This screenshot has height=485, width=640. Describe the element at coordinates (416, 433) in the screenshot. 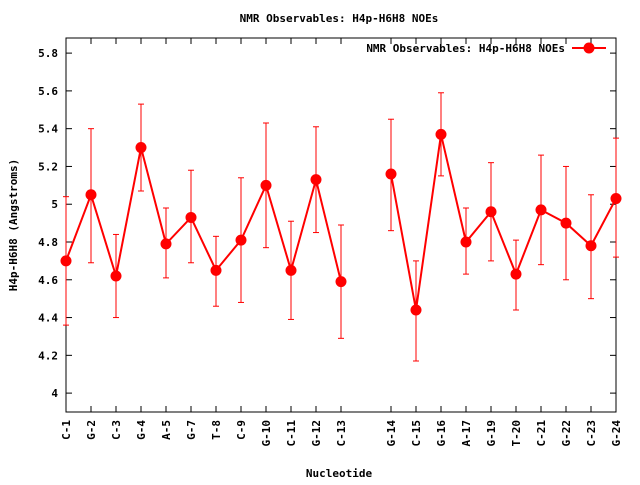

I see `x-tick-label: C-15` at that location.